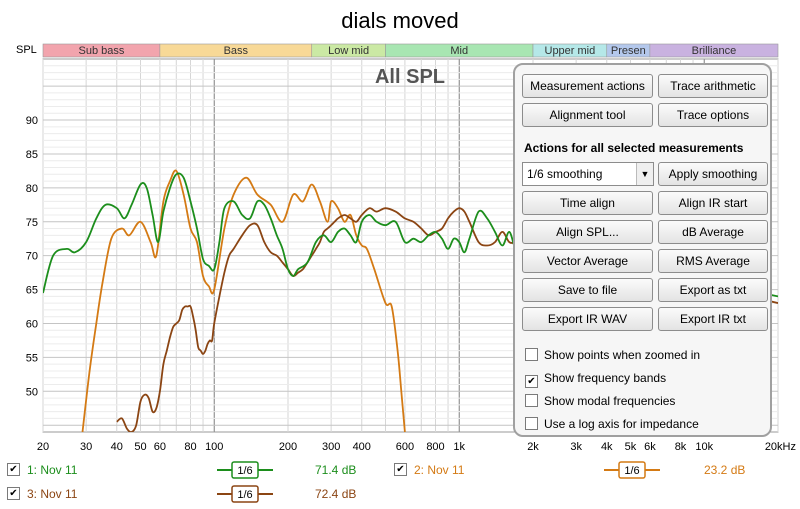 The image size is (800, 509). What do you see at coordinates (214, 447) in the screenshot?
I see `x-tick-label: 100` at bounding box center [214, 447].